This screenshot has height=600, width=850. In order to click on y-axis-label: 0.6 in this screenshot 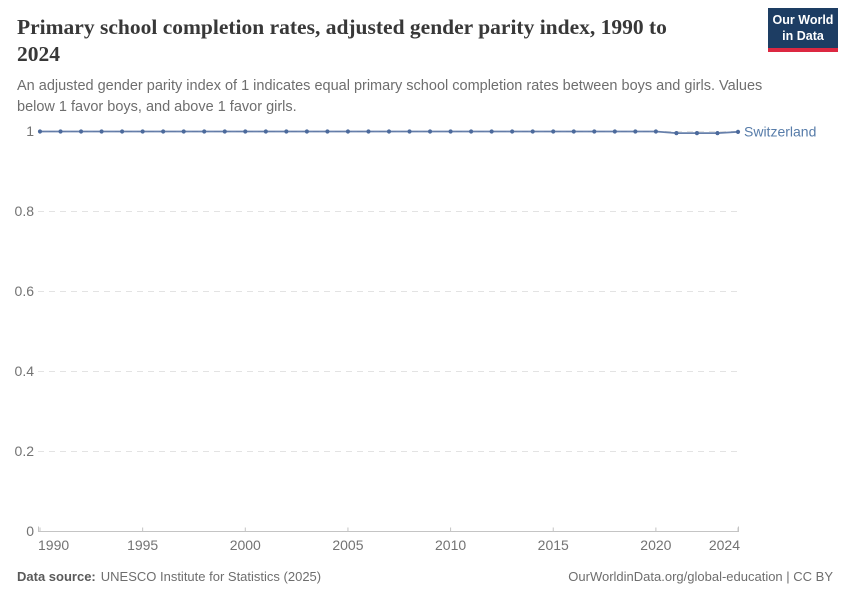, I will do `click(25, 291)`.